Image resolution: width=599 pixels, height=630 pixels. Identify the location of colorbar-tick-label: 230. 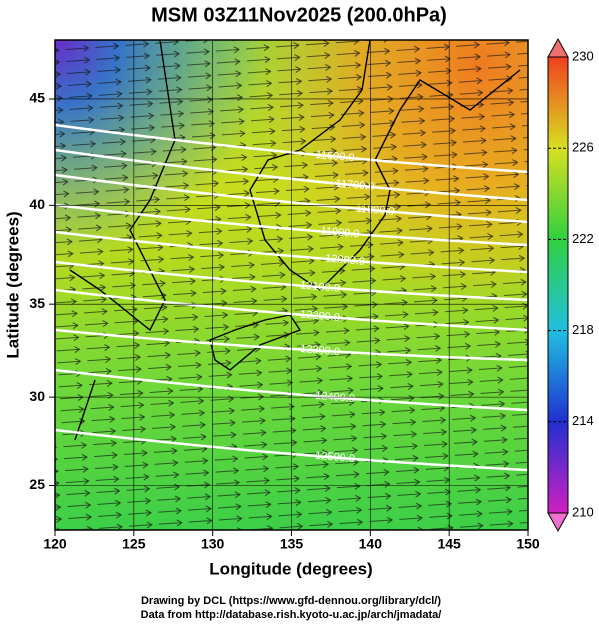
(583, 55).